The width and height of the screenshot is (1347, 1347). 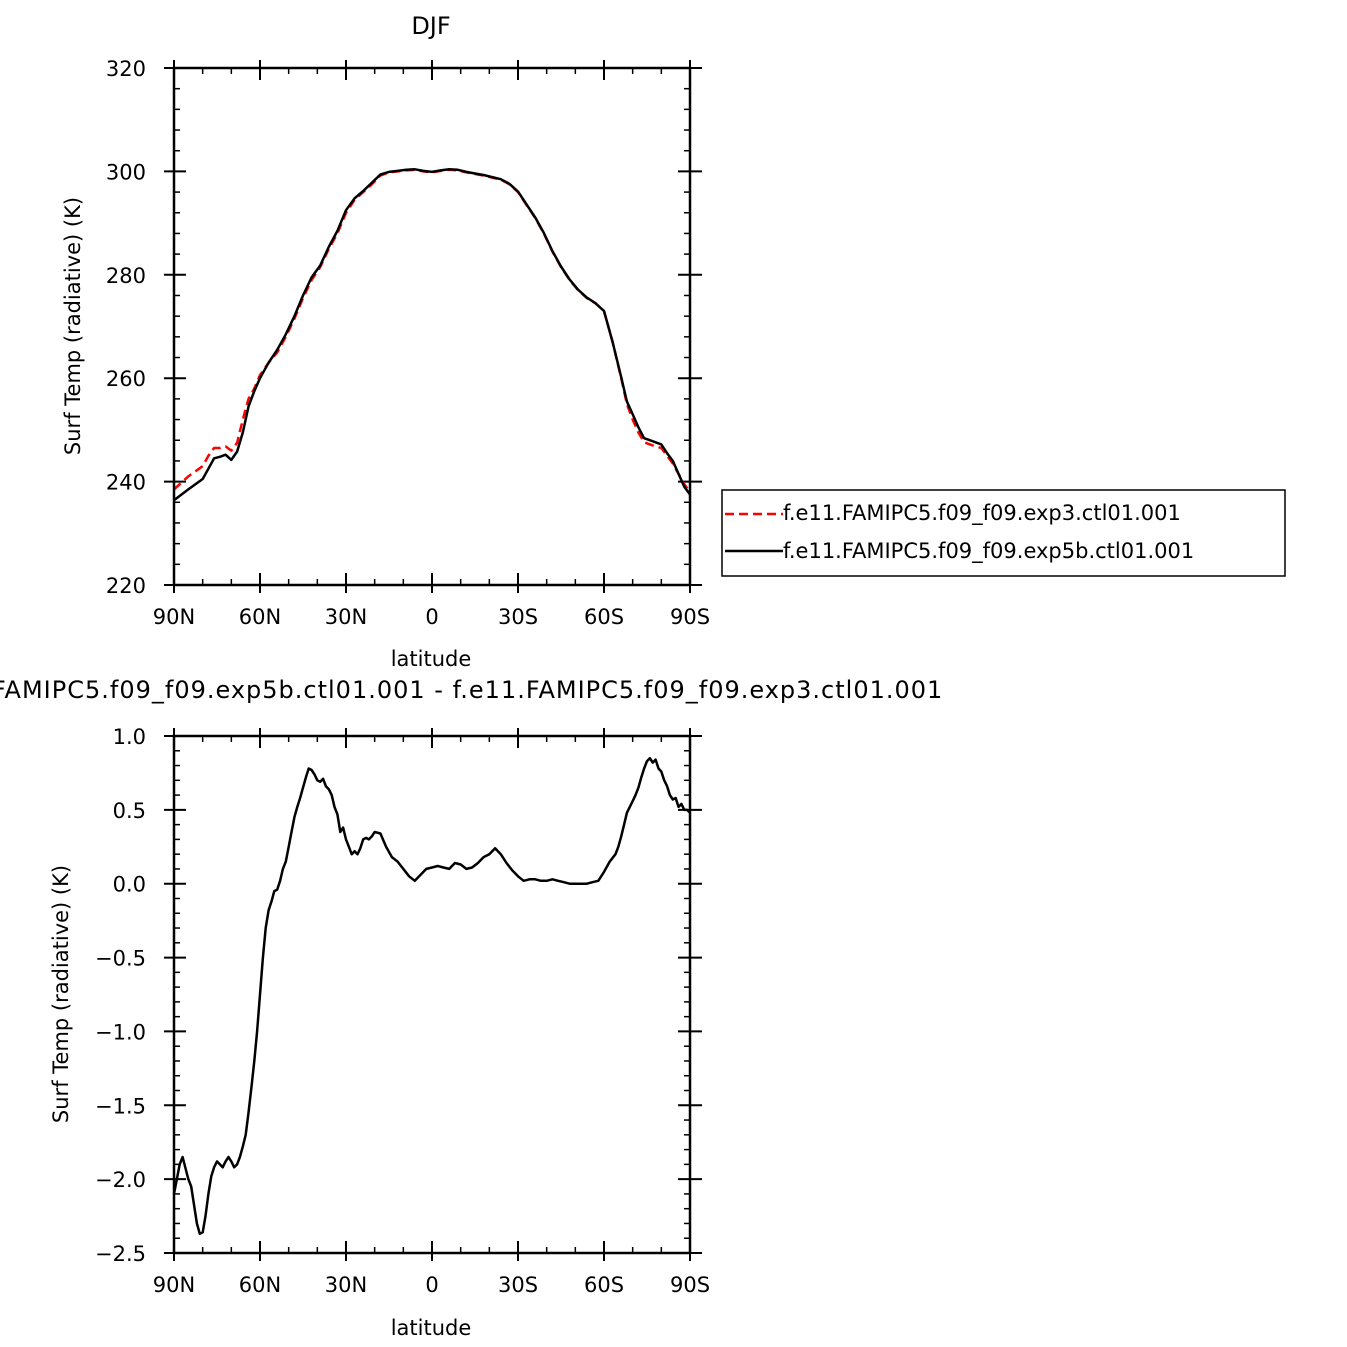 What do you see at coordinates (126, 327) in the screenshot?
I see `top-y-tick-labels: 220 240 260 280 300 320` at bounding box center [126, 327].